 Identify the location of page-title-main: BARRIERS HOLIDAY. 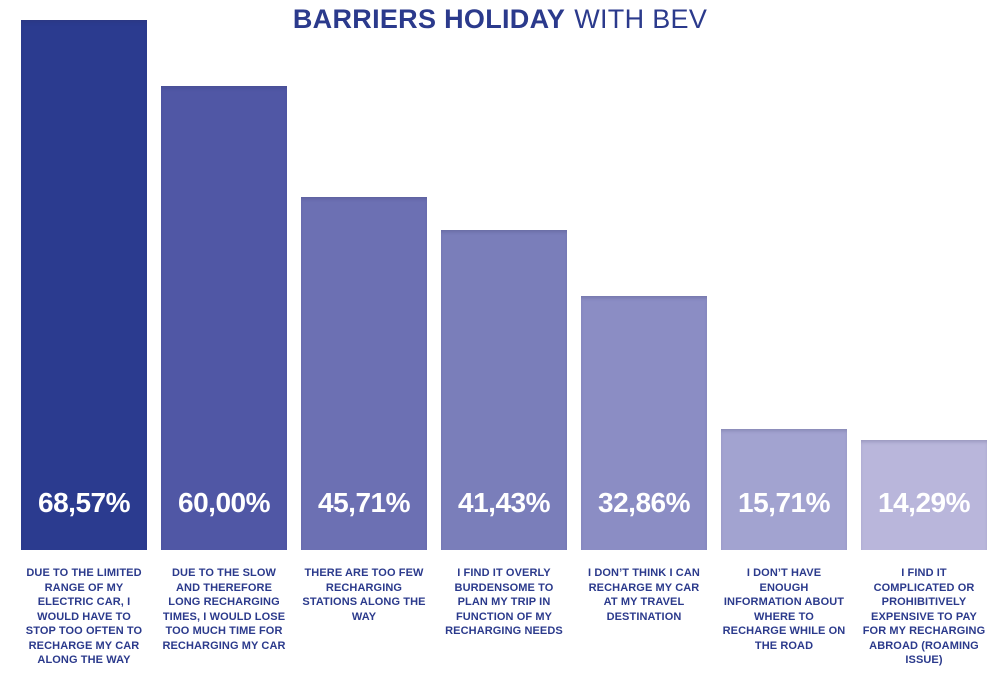
(429, 19).